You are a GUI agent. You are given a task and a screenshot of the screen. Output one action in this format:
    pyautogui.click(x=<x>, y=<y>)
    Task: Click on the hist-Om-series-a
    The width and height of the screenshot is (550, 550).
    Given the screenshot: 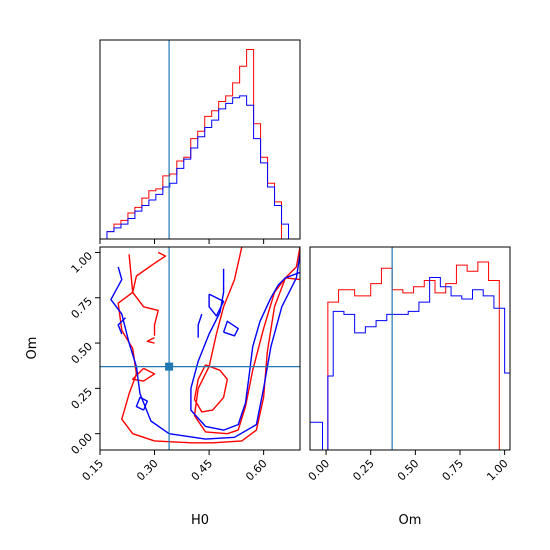 What is the action you would take?
    pyautogui.click(x=410, y=356)
    